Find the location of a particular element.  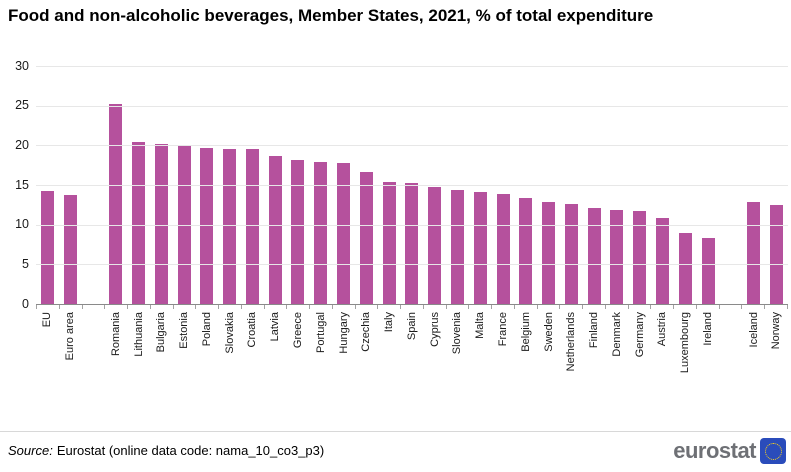

x-axis-label-estonia: Estonia is located at coordinates (184, 330).